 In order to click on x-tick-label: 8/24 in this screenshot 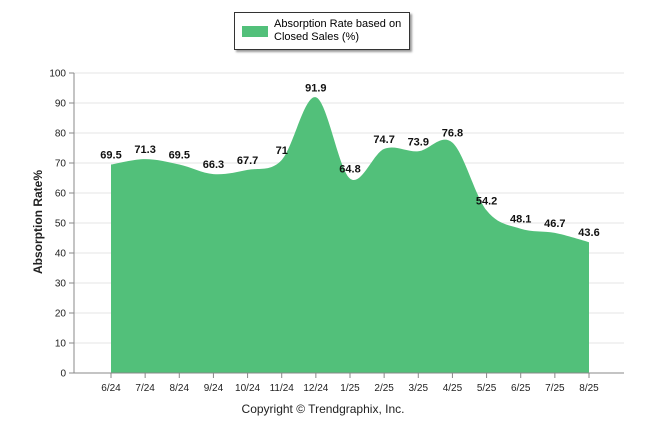, I will do `click(180, 388)`.